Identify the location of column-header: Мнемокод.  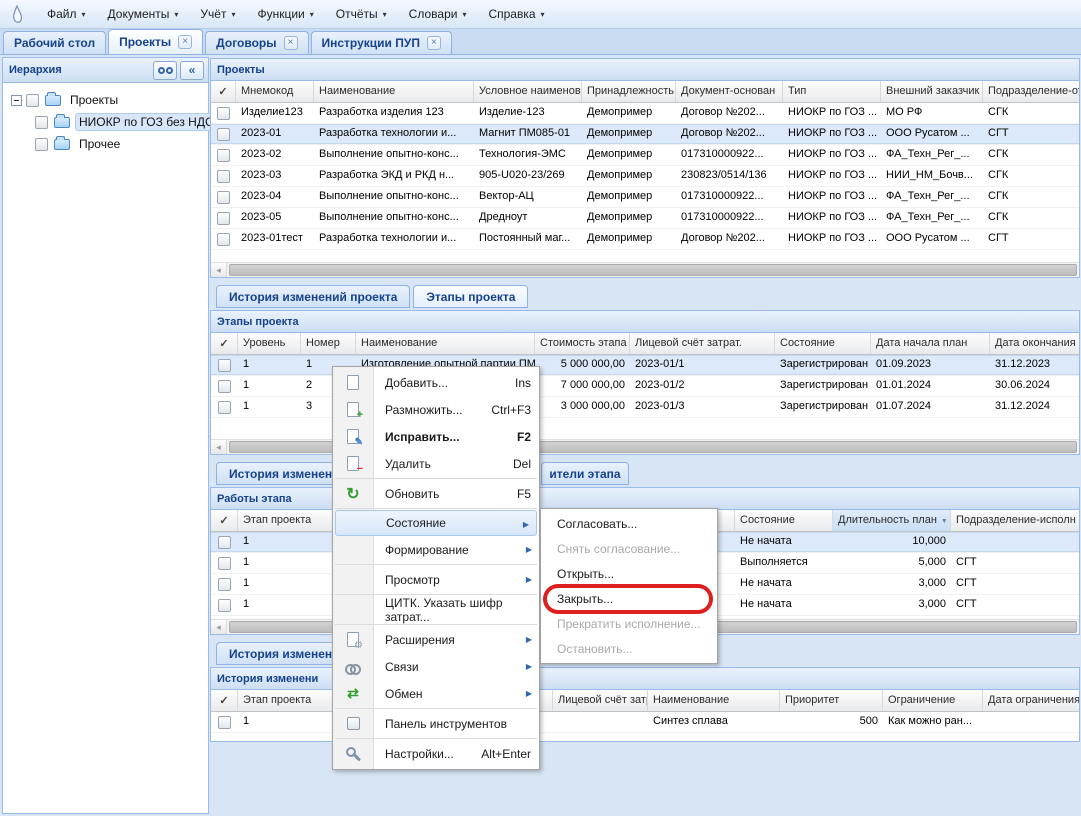
(275, 91).